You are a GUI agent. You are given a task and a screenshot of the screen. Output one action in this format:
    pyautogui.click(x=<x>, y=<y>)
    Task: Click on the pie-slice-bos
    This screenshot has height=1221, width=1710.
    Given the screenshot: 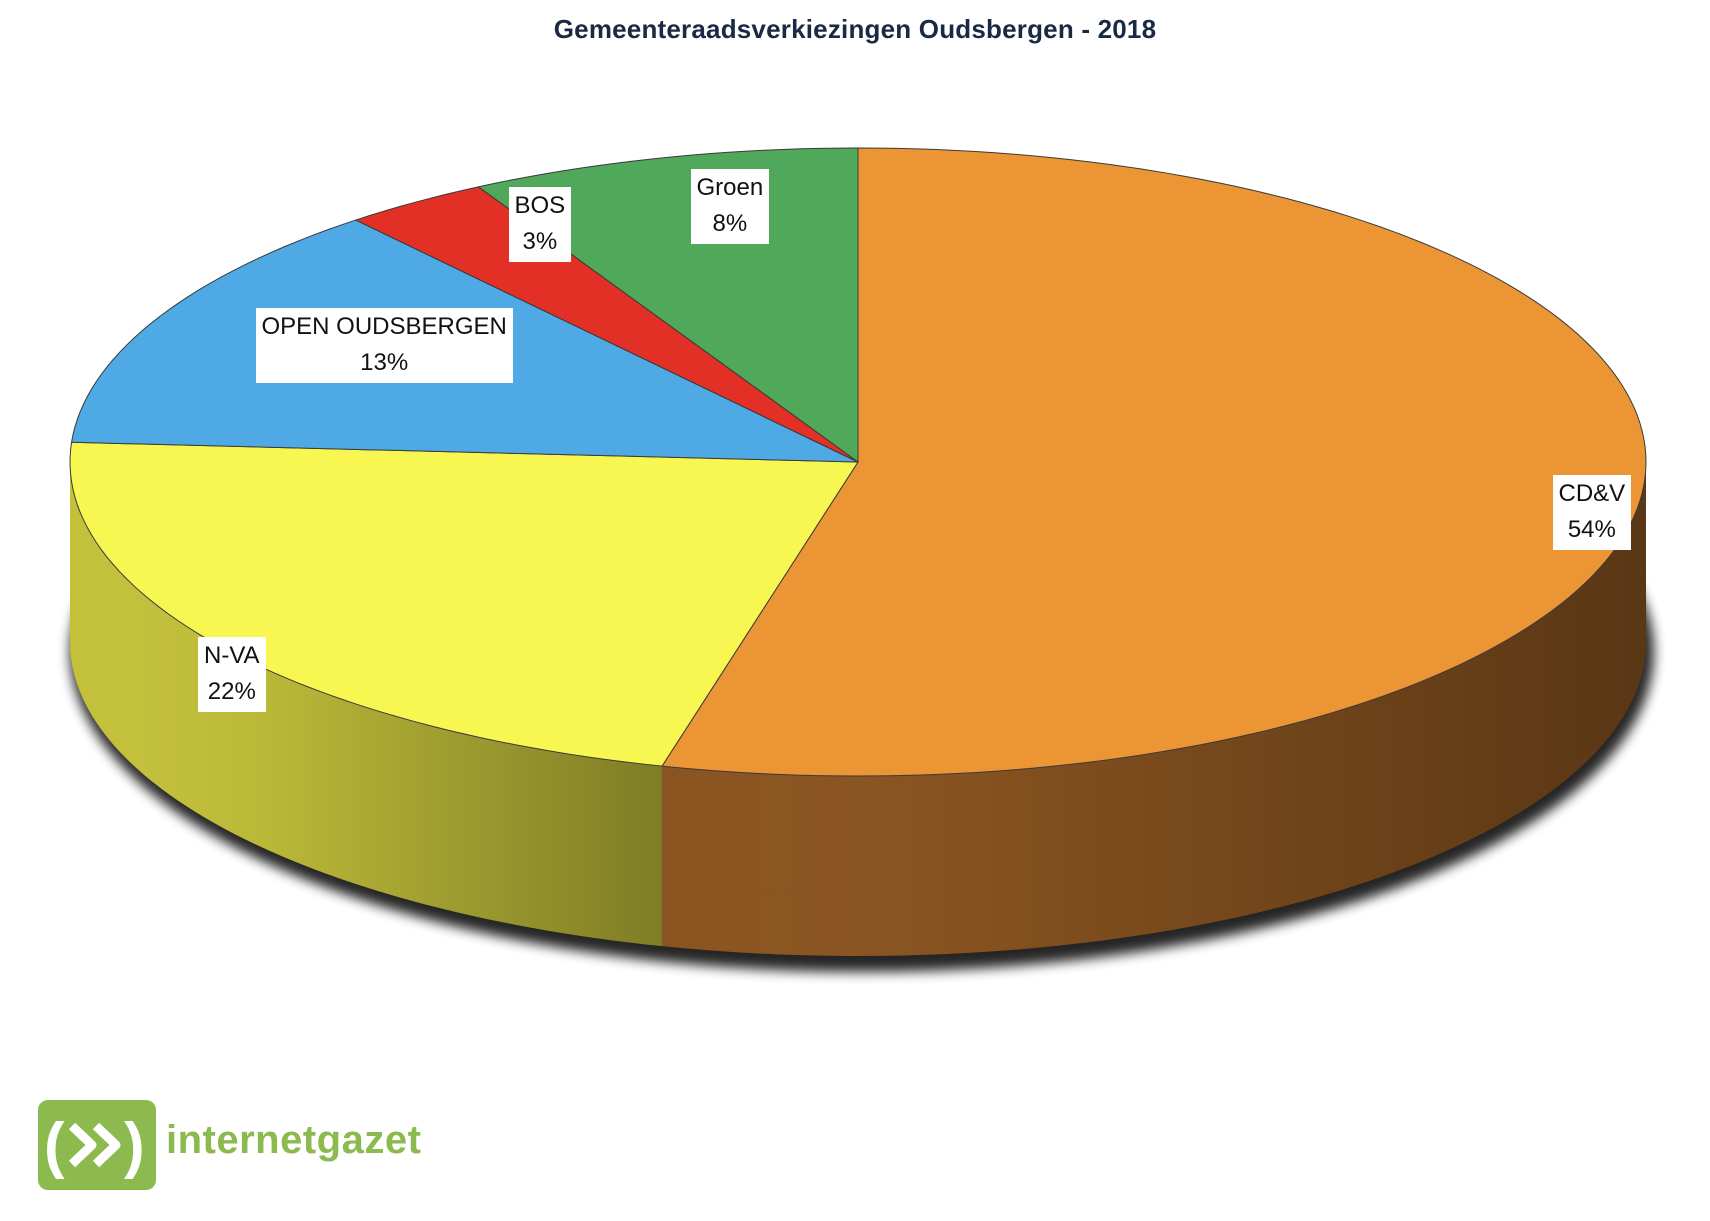 What is the action you would take?
    pyautogui.click(x=607, y=324)
    